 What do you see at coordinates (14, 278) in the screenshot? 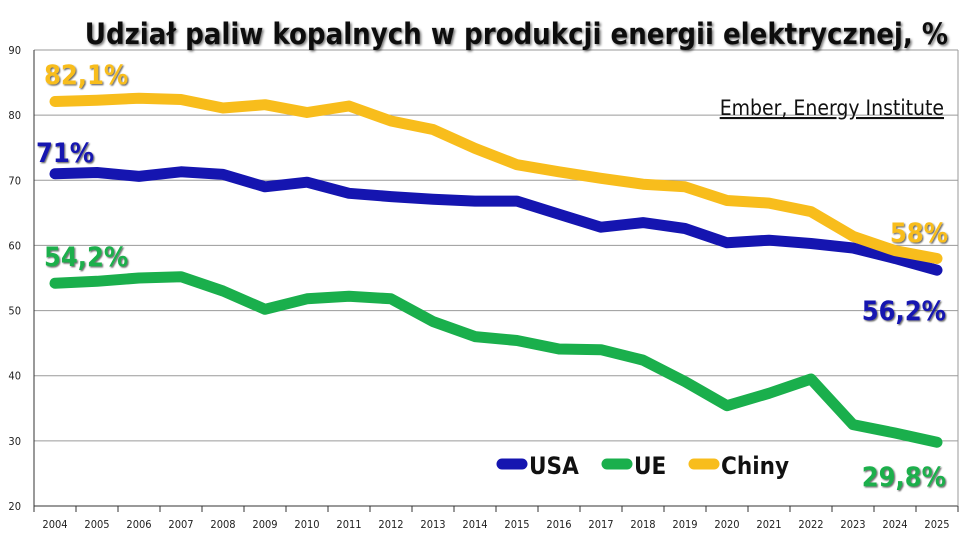
I see `y-axis: 20 30 40 50 60 70 80 90` at bounding box center [14, 278].